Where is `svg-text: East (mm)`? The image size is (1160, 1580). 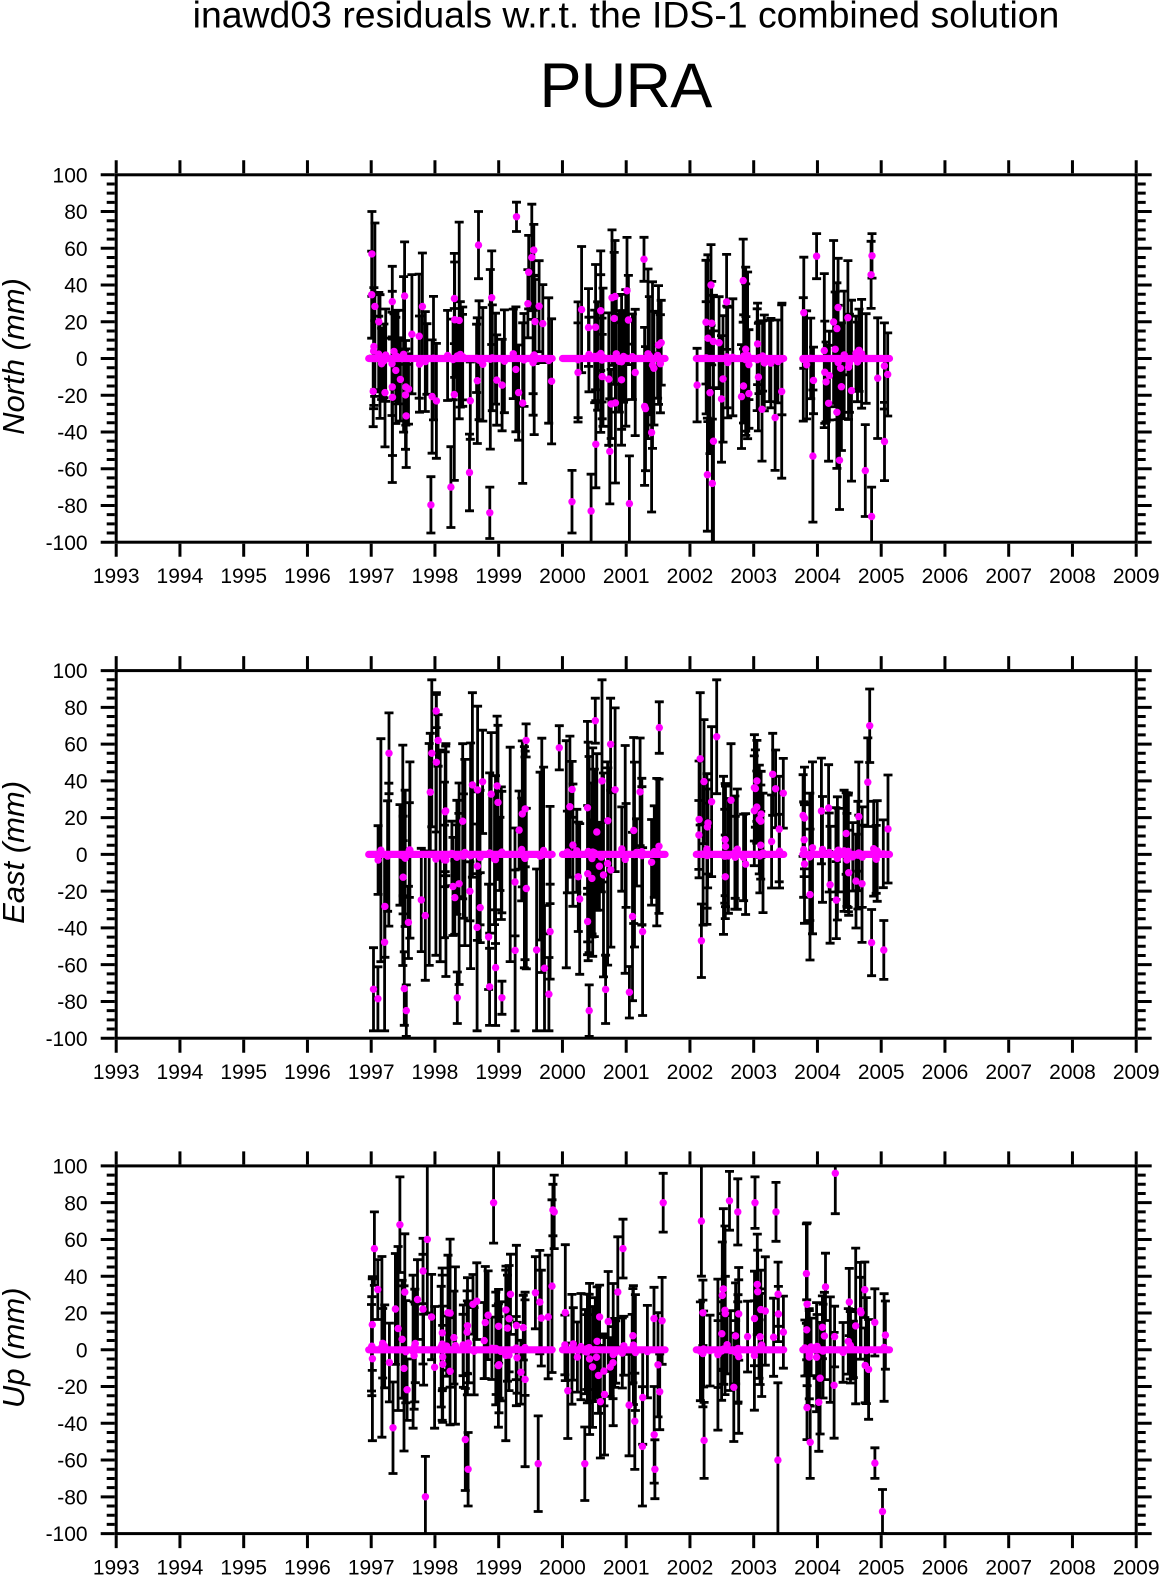
svg-text: East (mm) is located at coordinates (15, 852).